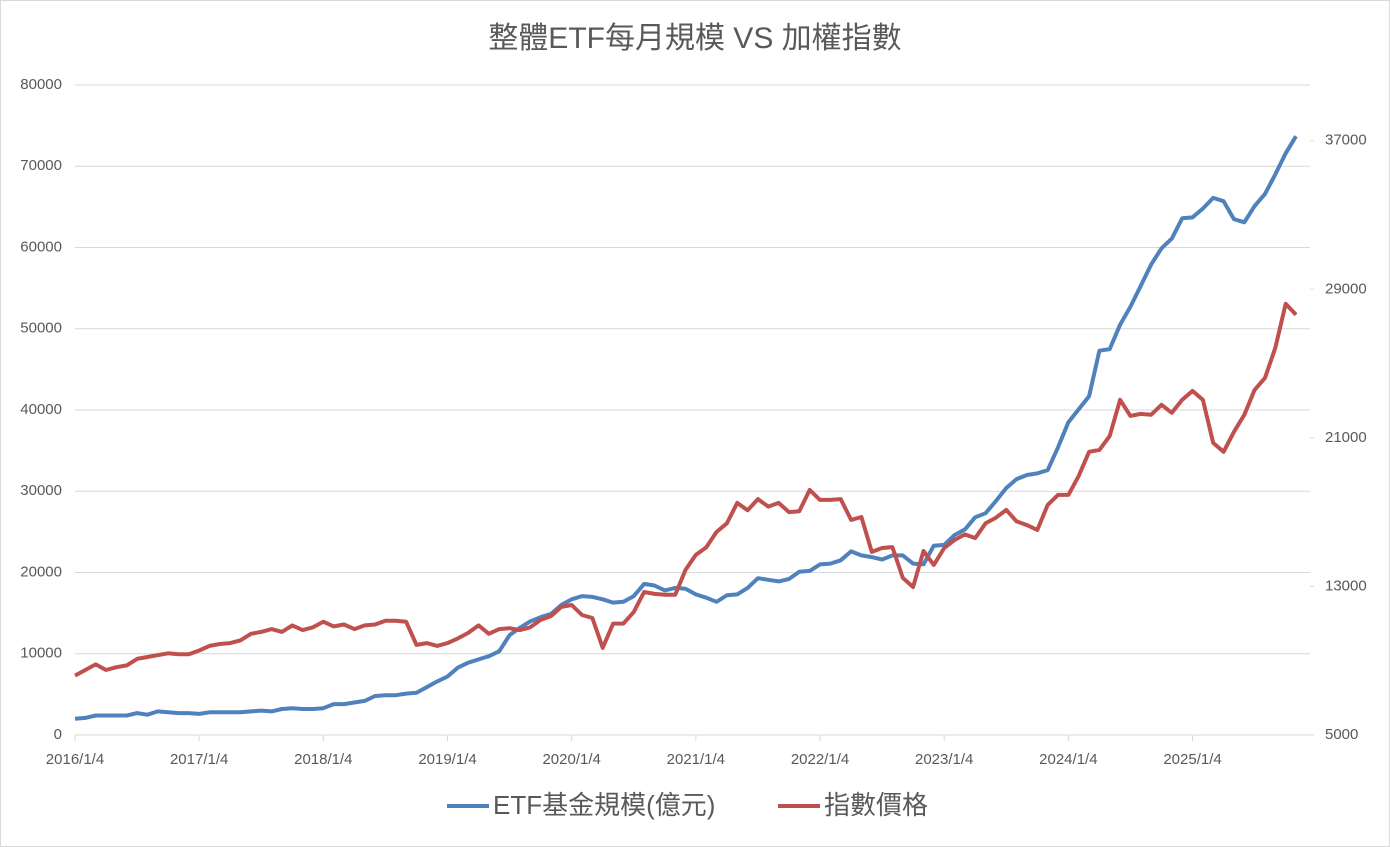  I want to click on x-tick-label: 2017/1/4, so click(199, 759).